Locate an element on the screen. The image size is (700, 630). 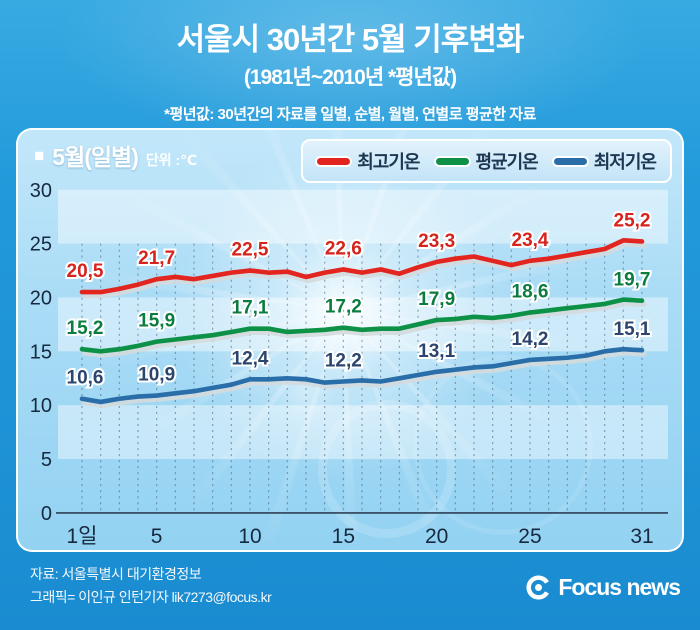
chart-header: ■ 5월(일별) 단위 :℃ is located at coordinates (115, 155).